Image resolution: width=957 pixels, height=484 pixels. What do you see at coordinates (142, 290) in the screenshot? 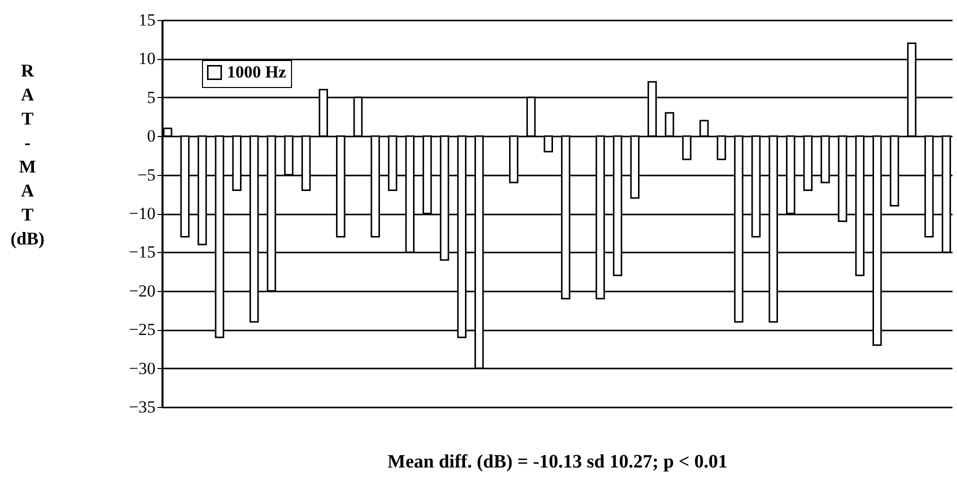
I see `y-tick-label: −20` at bounding box center [142, 290].